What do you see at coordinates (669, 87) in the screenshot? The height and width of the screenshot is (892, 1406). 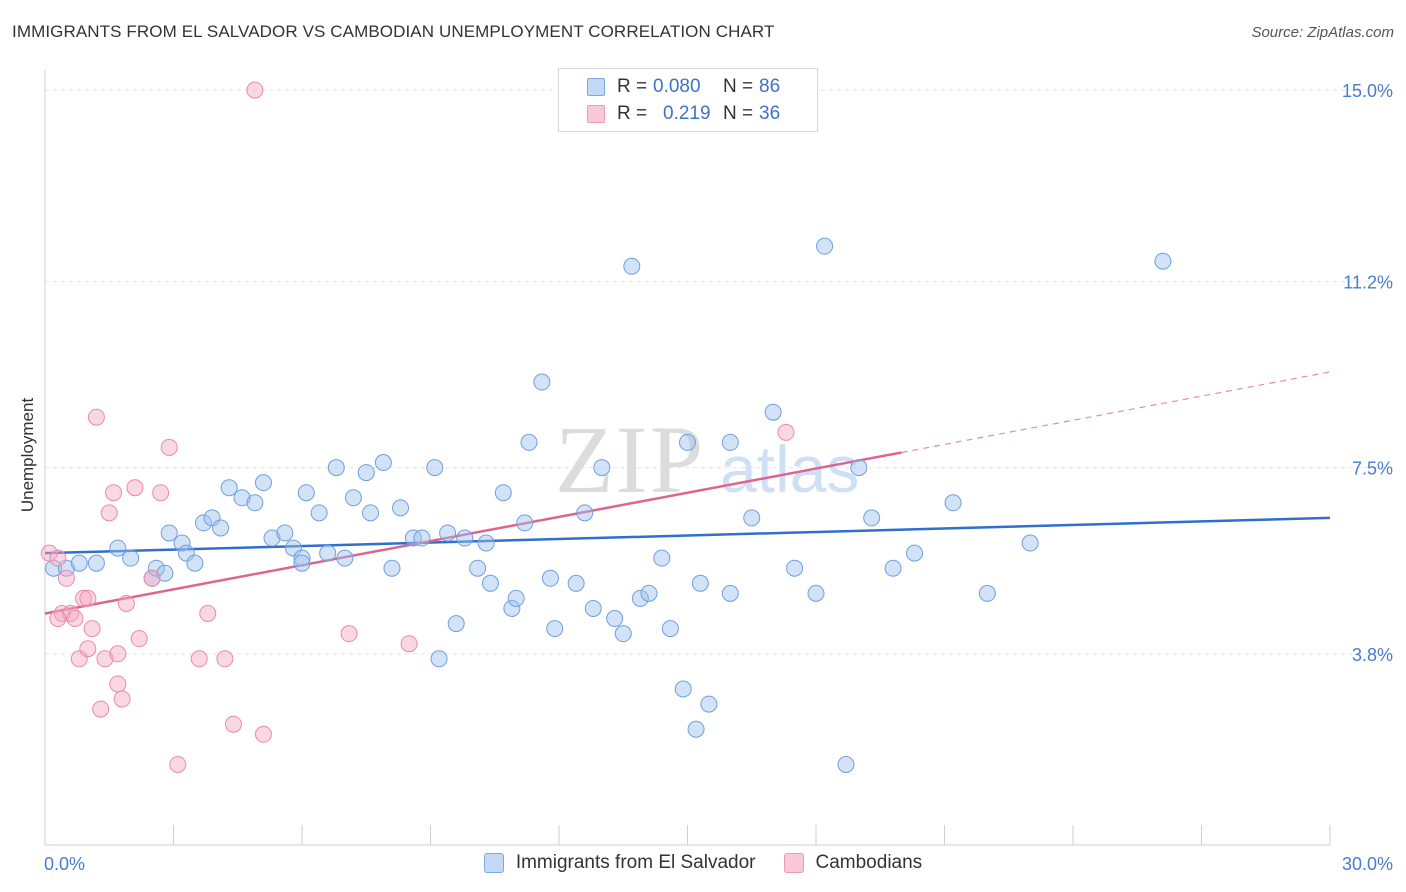 I see `stats-row-salvador: R = 0.080 N = 86` at bounding box center [669, 87].